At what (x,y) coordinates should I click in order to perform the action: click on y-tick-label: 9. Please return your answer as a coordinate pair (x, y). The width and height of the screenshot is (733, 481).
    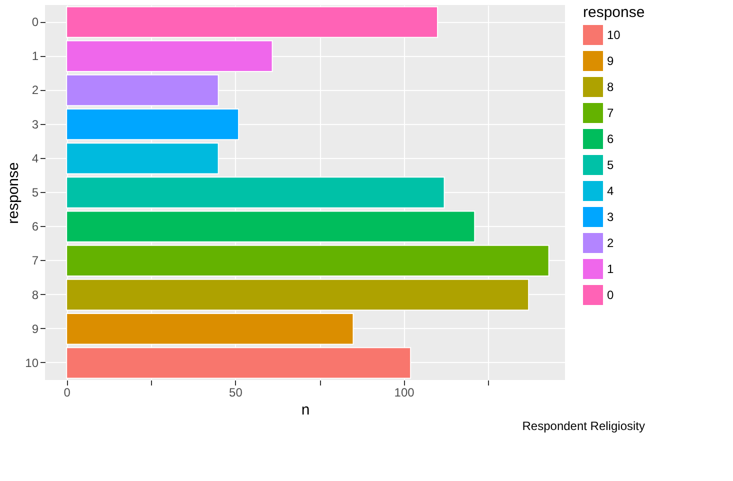
    Looking at the image, I should click on (35, 329).